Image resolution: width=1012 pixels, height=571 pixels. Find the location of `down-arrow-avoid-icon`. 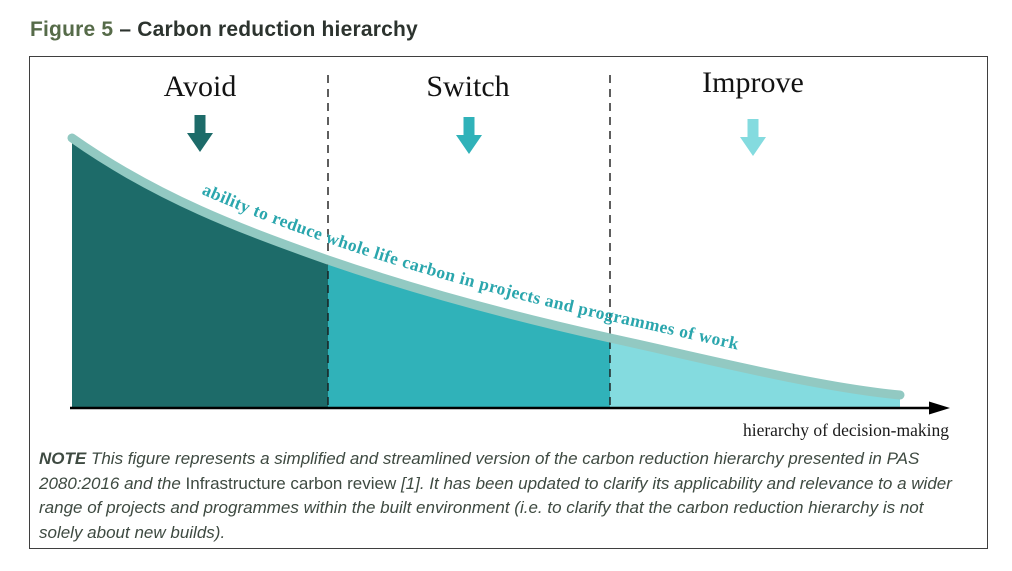

down-arrow-avoid-icon is located at coordinates (200, 133).